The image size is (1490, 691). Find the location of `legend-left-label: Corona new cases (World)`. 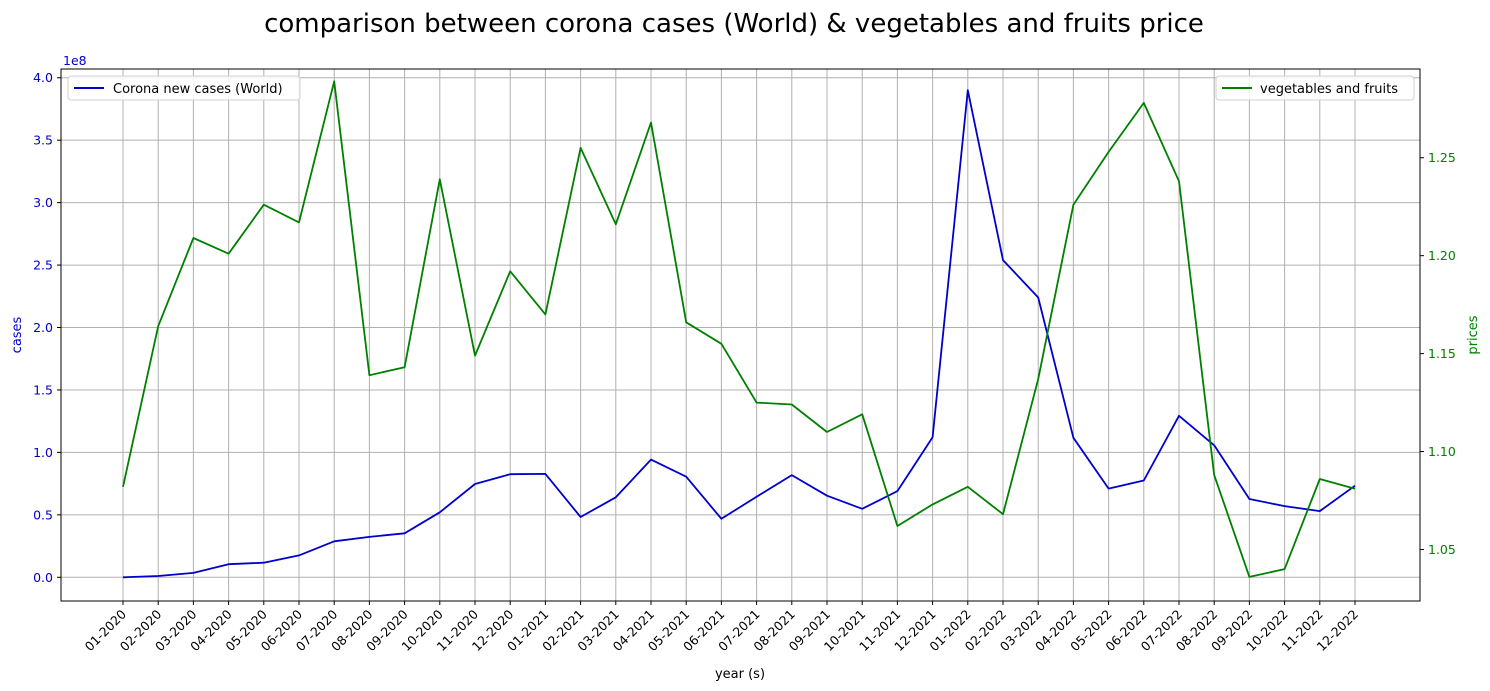

legend-left-label: Corona new cases (World) is located at coordinates (198, 89).